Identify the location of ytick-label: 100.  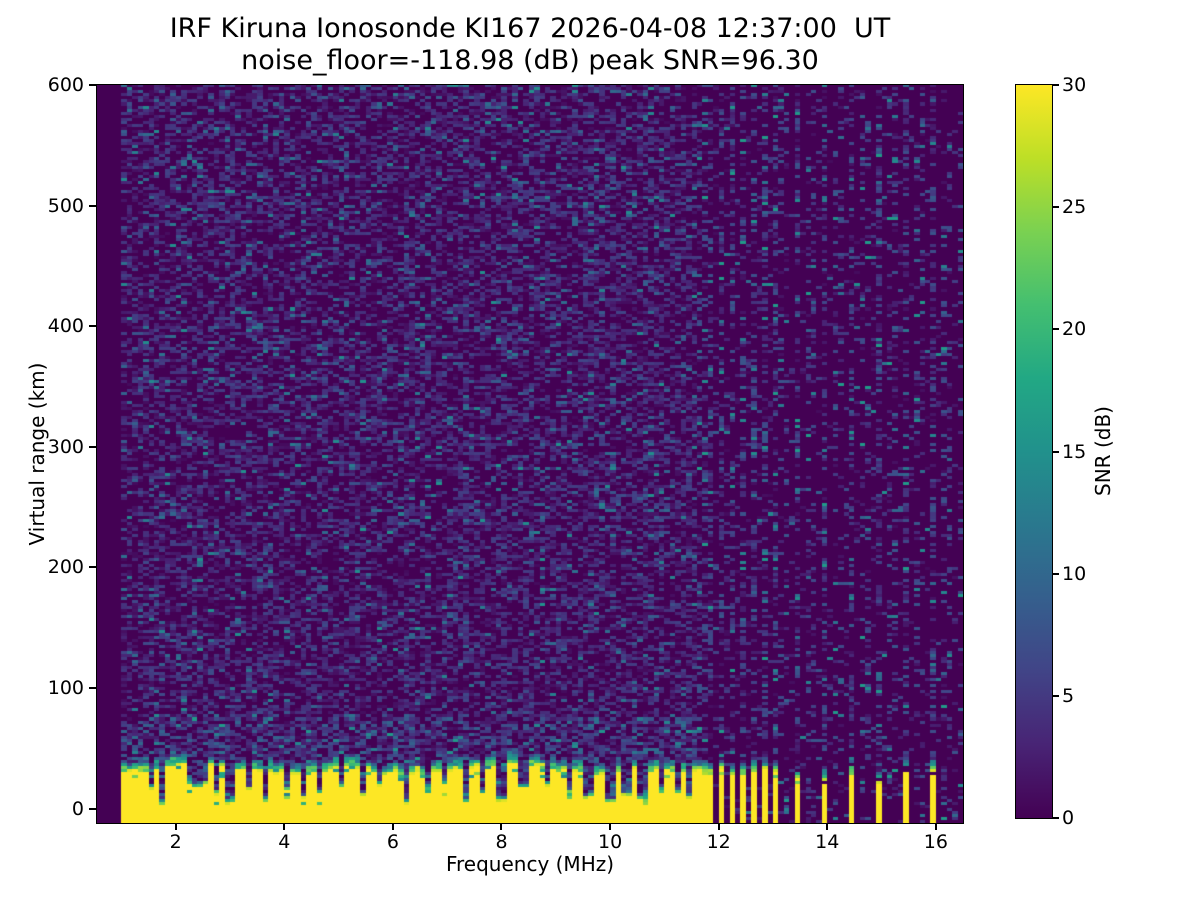
(65, 687).